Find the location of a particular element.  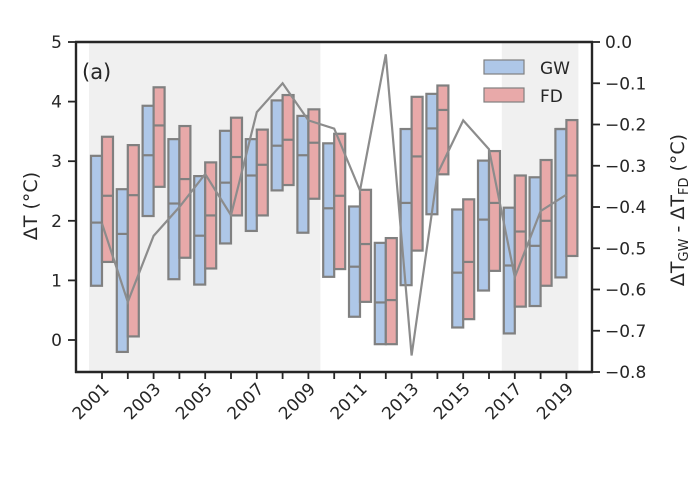

box-gw-2006 is located at coordinates (225, 187).